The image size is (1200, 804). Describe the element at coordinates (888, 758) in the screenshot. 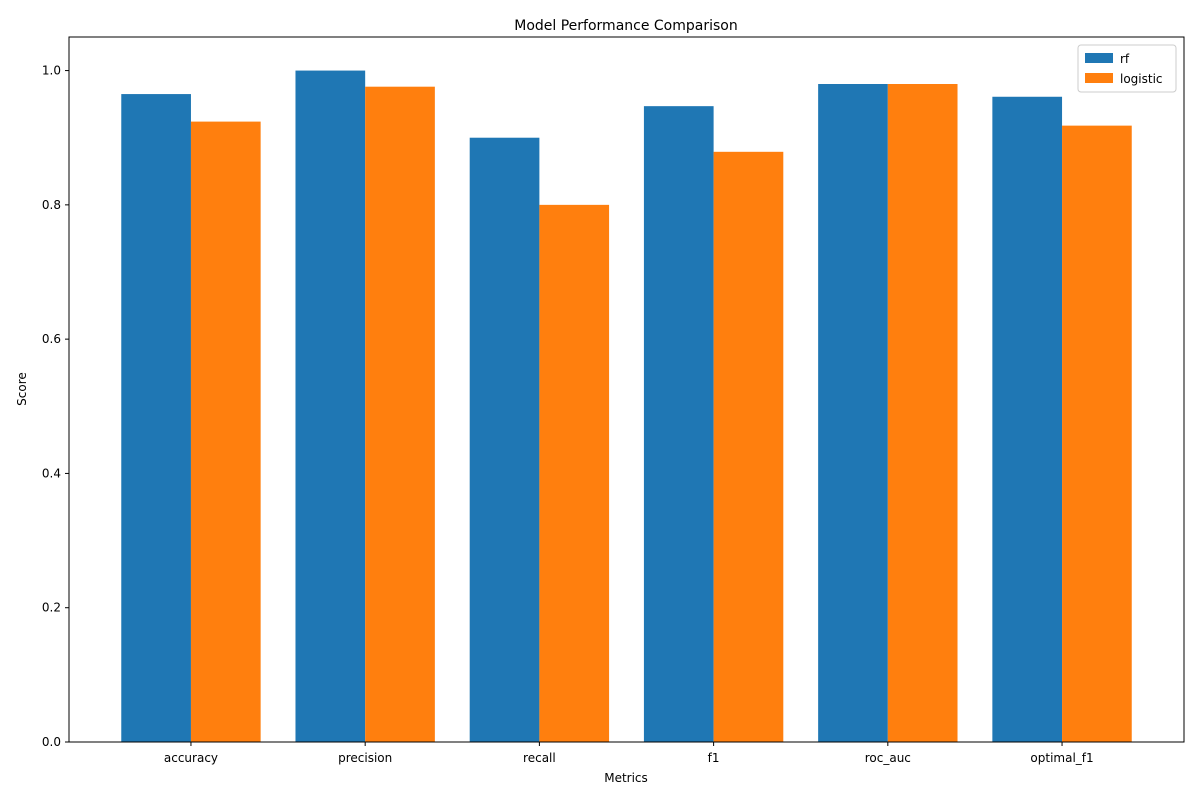

I see `x-tick-label: roc_auc` at that location.